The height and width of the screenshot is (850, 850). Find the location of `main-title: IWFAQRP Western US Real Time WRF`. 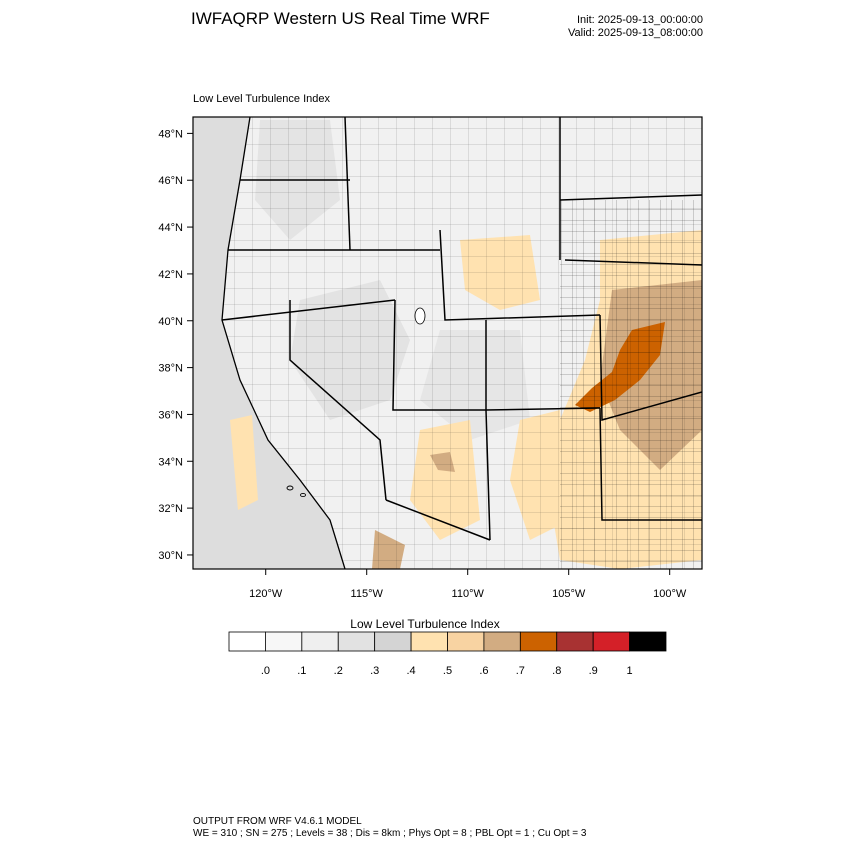

main-title: IWFAQRP Western US Real Time WRF is located at coordinates (340, 18).